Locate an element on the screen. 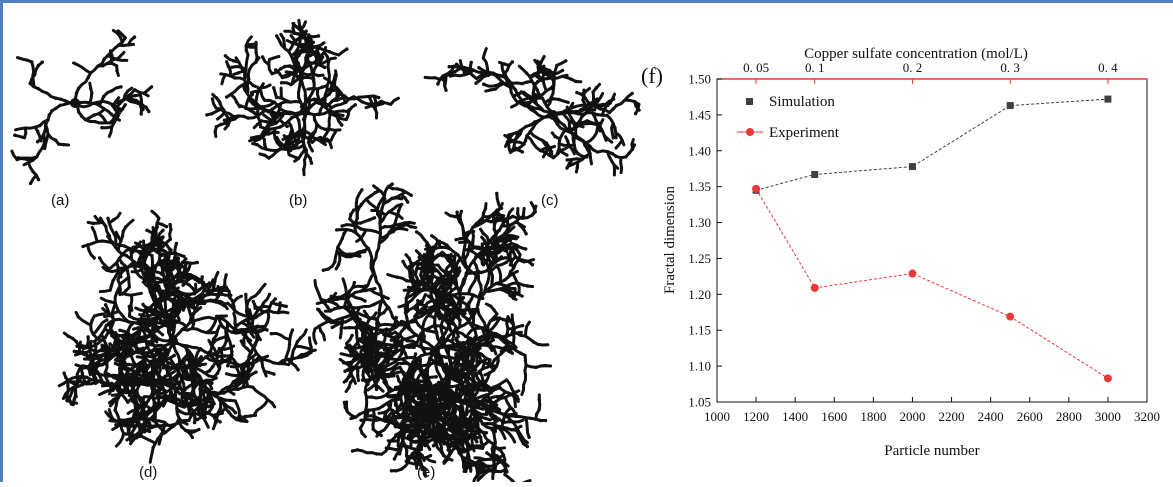 The image size is (1173, 487). legend-simulation-marker is located at coordinates (749, 101).